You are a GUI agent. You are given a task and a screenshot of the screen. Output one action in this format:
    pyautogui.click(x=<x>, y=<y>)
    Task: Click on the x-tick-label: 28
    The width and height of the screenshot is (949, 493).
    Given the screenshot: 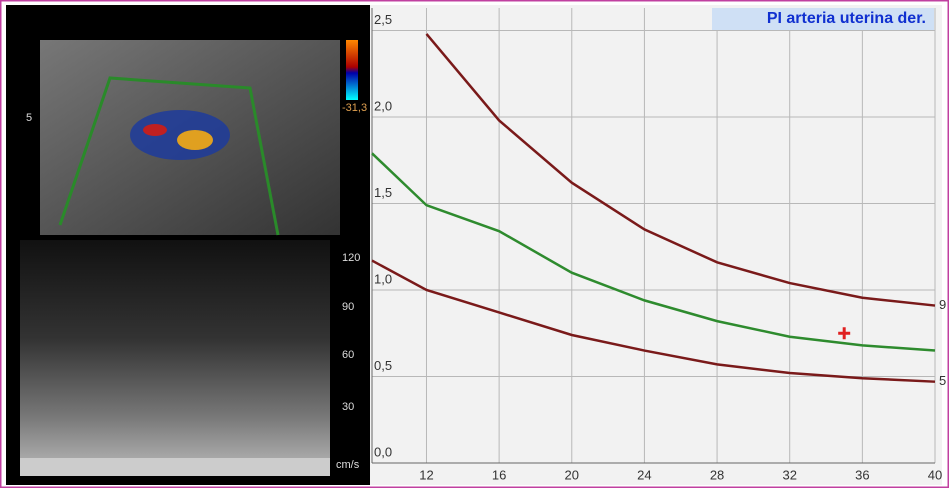 What is the action you would take?
    pyautogui.click(x=717, y=474)
    